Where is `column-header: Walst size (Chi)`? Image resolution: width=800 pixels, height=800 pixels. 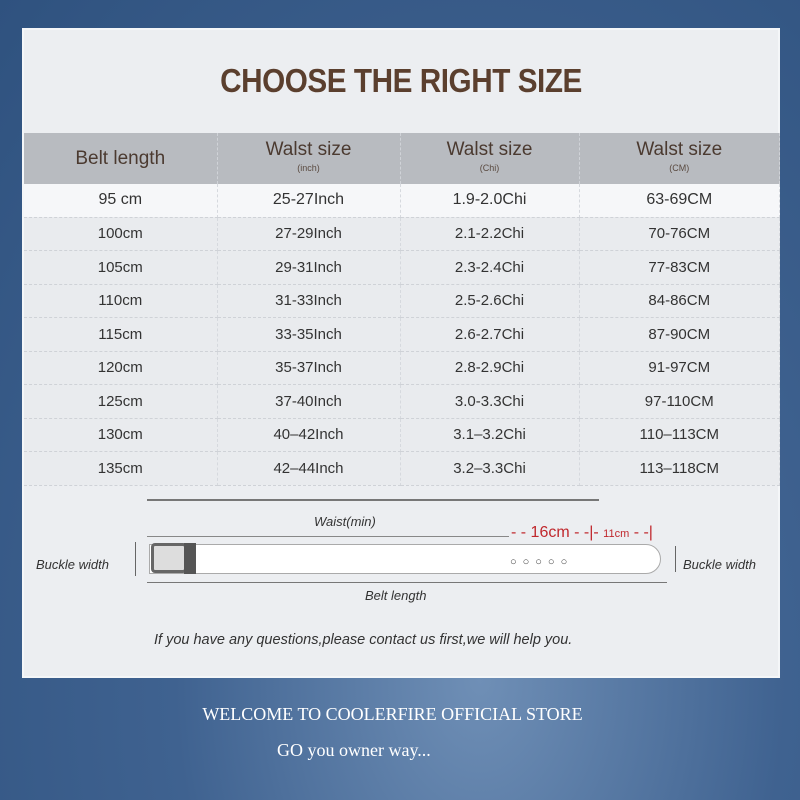
column-header: Walst size (Chi) is located at coordinates (490, 158).